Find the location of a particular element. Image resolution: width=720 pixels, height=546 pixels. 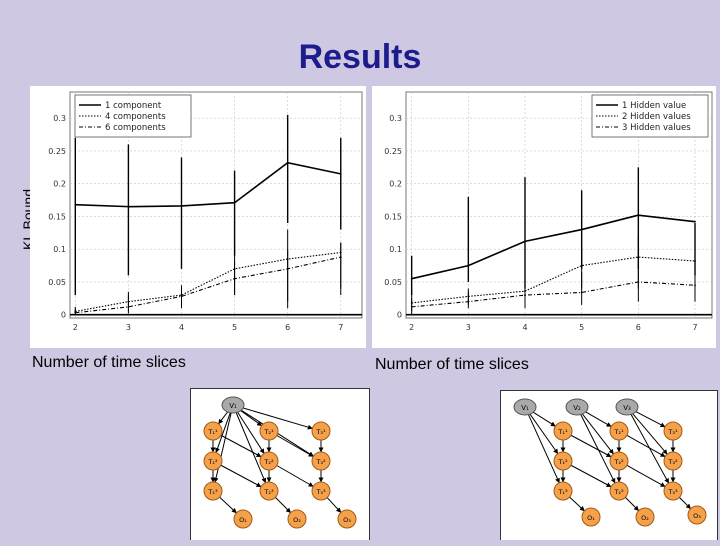

left-xtick-label-3: 5 is located at coordinates (234, 327).